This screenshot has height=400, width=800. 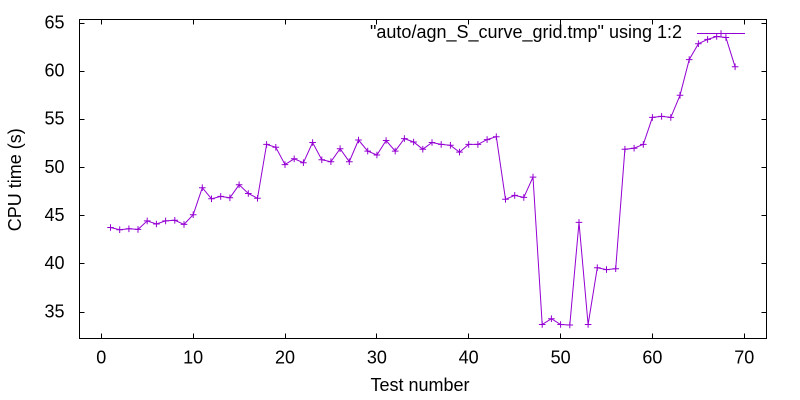 I want to click on svg-text: 30, so click(x=377, y=357).